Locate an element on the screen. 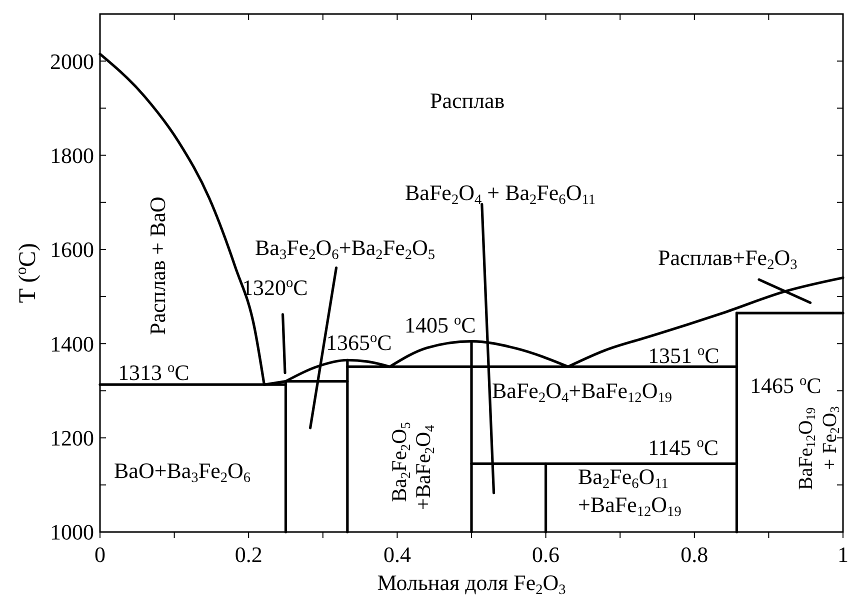 This screenshot has width=851, height=599. annotation: +BaFe$_{12}$O$_{19}$ is located at coordinates (630, 506).